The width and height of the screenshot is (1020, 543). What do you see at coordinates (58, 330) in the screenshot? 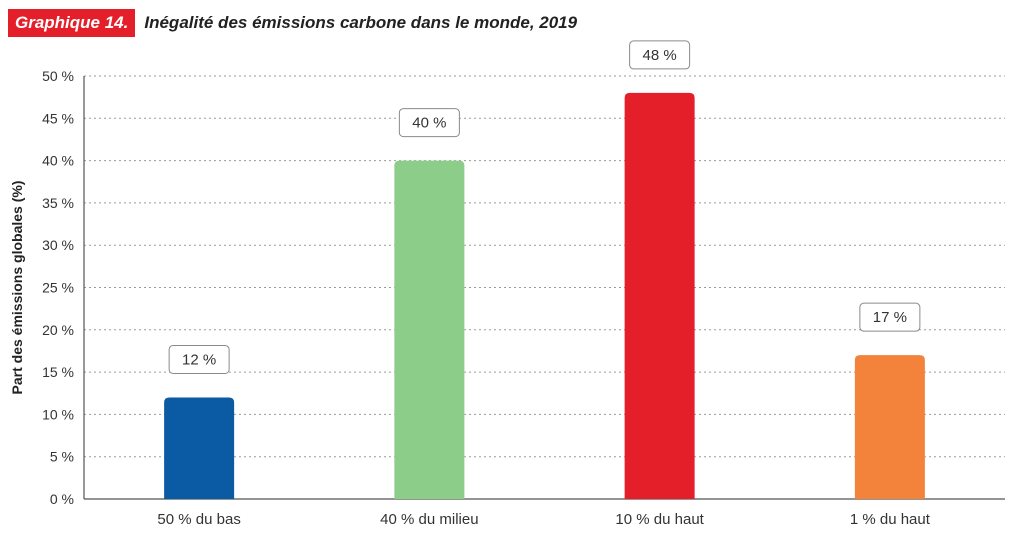
I see `y-tick-label: 20 %` at bounding box center [58, 330].